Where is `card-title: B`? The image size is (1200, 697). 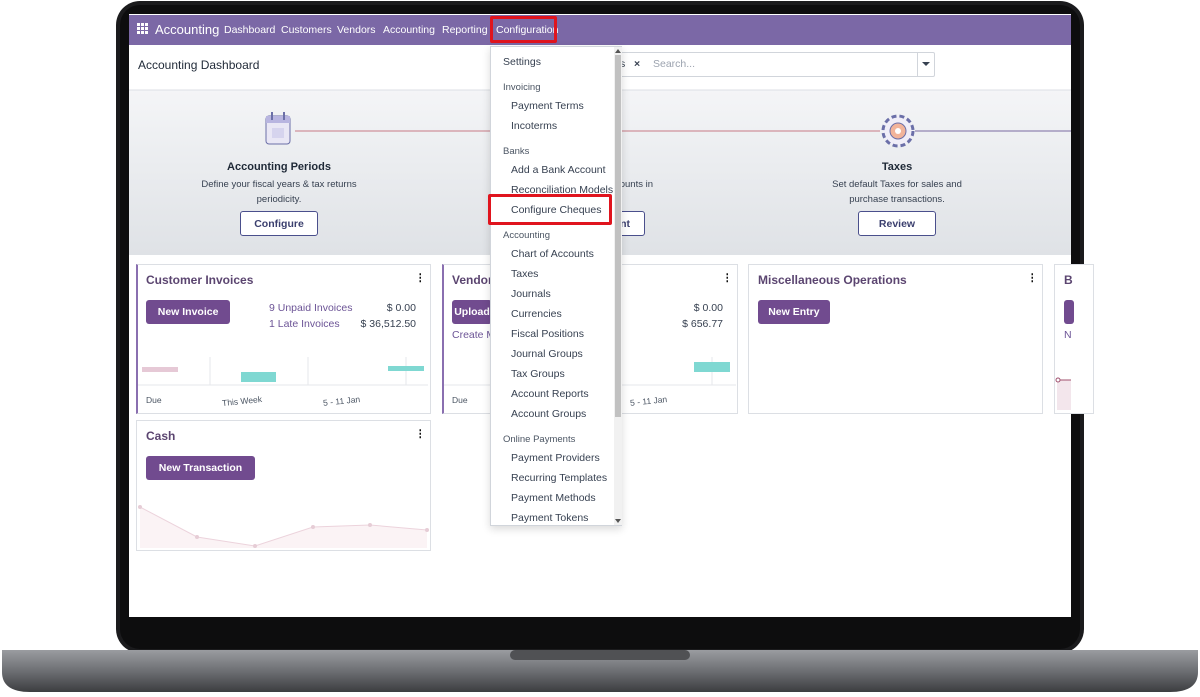
card-title: B is located at coordinates (1068, 280).